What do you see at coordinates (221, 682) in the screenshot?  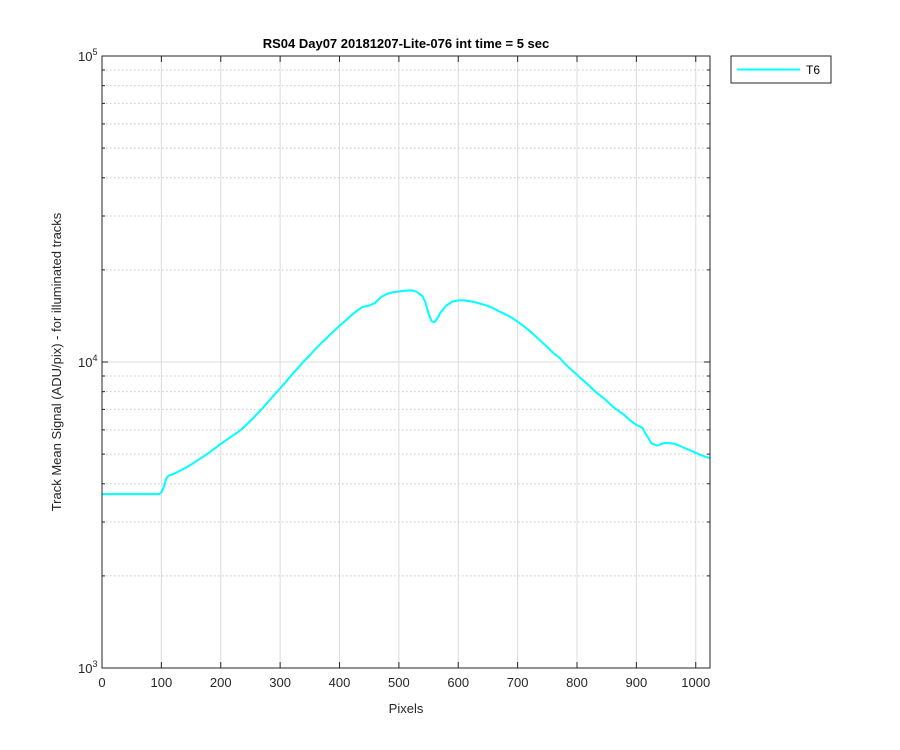 I see `x-tick-label: 200` at bounding box center [221, 682].